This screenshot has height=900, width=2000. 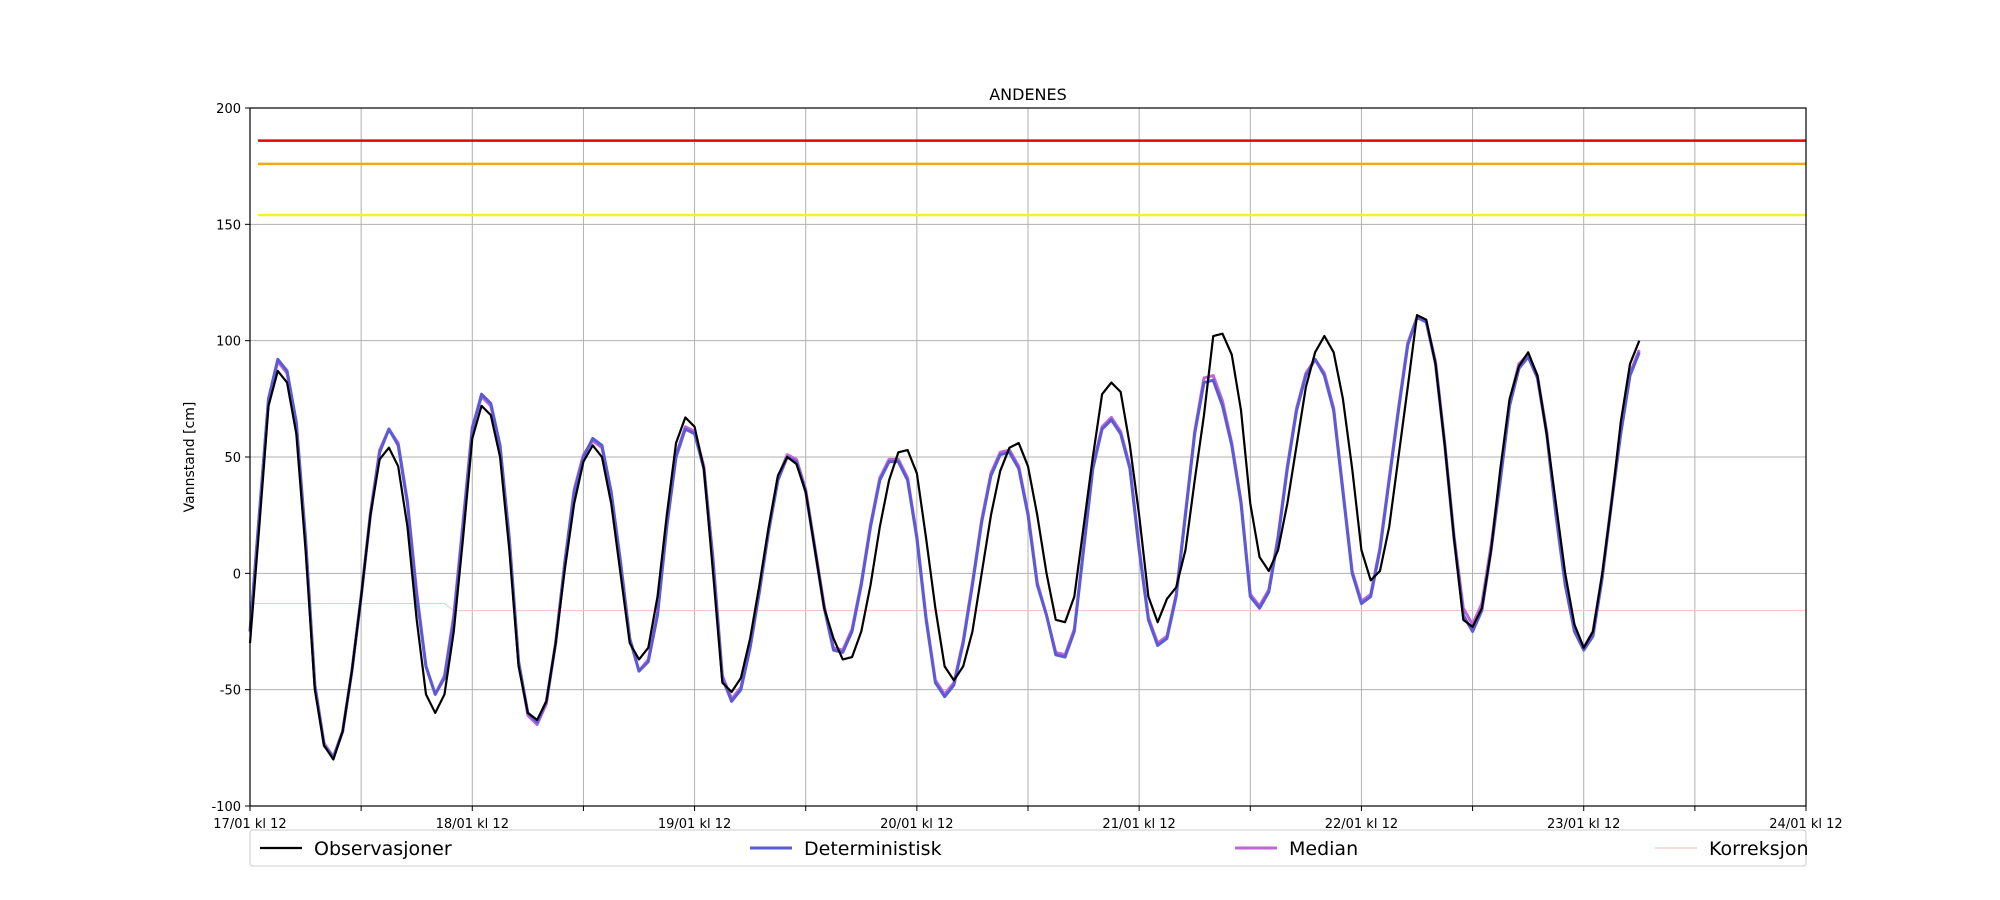 What do you see at coordinates (1583, 824) in the screenshot?
I see `x-tick-label: 23/01 kl 12` at bounding box center [1583, 824].